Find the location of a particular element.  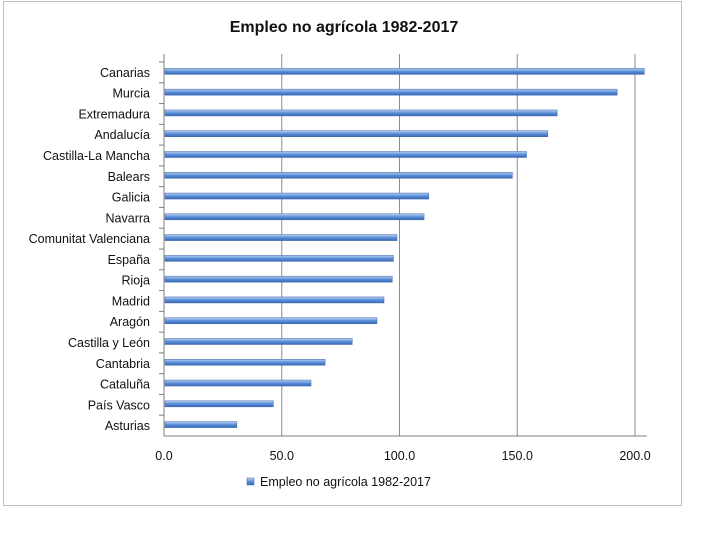

category-label: Cantabria is located at coordinates (123, 364).